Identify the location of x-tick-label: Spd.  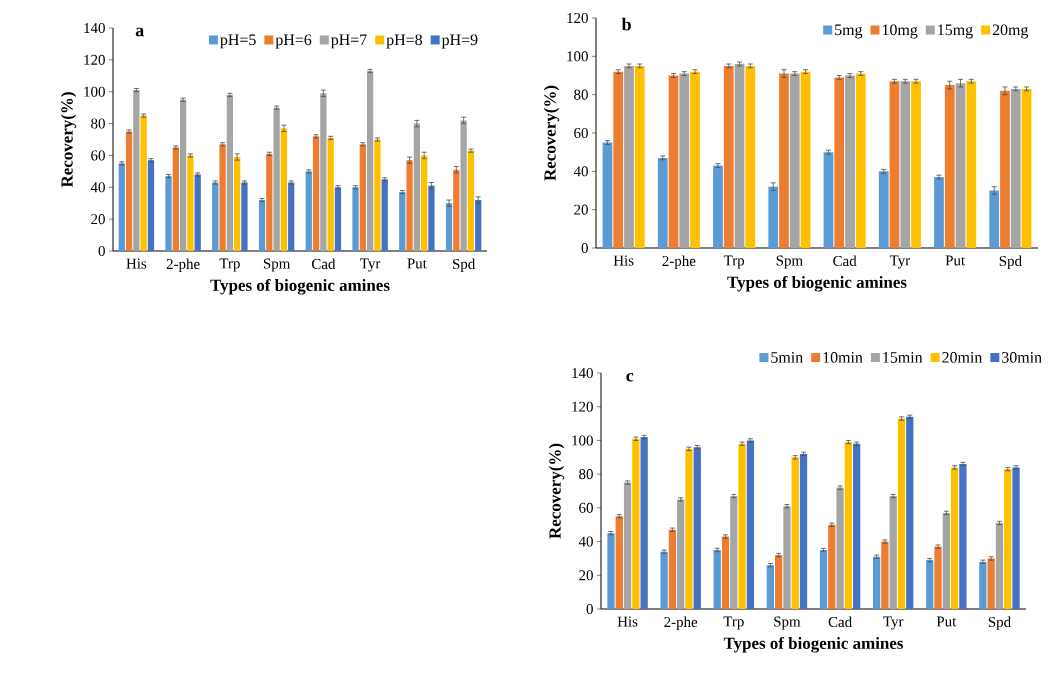
(1010, 262).